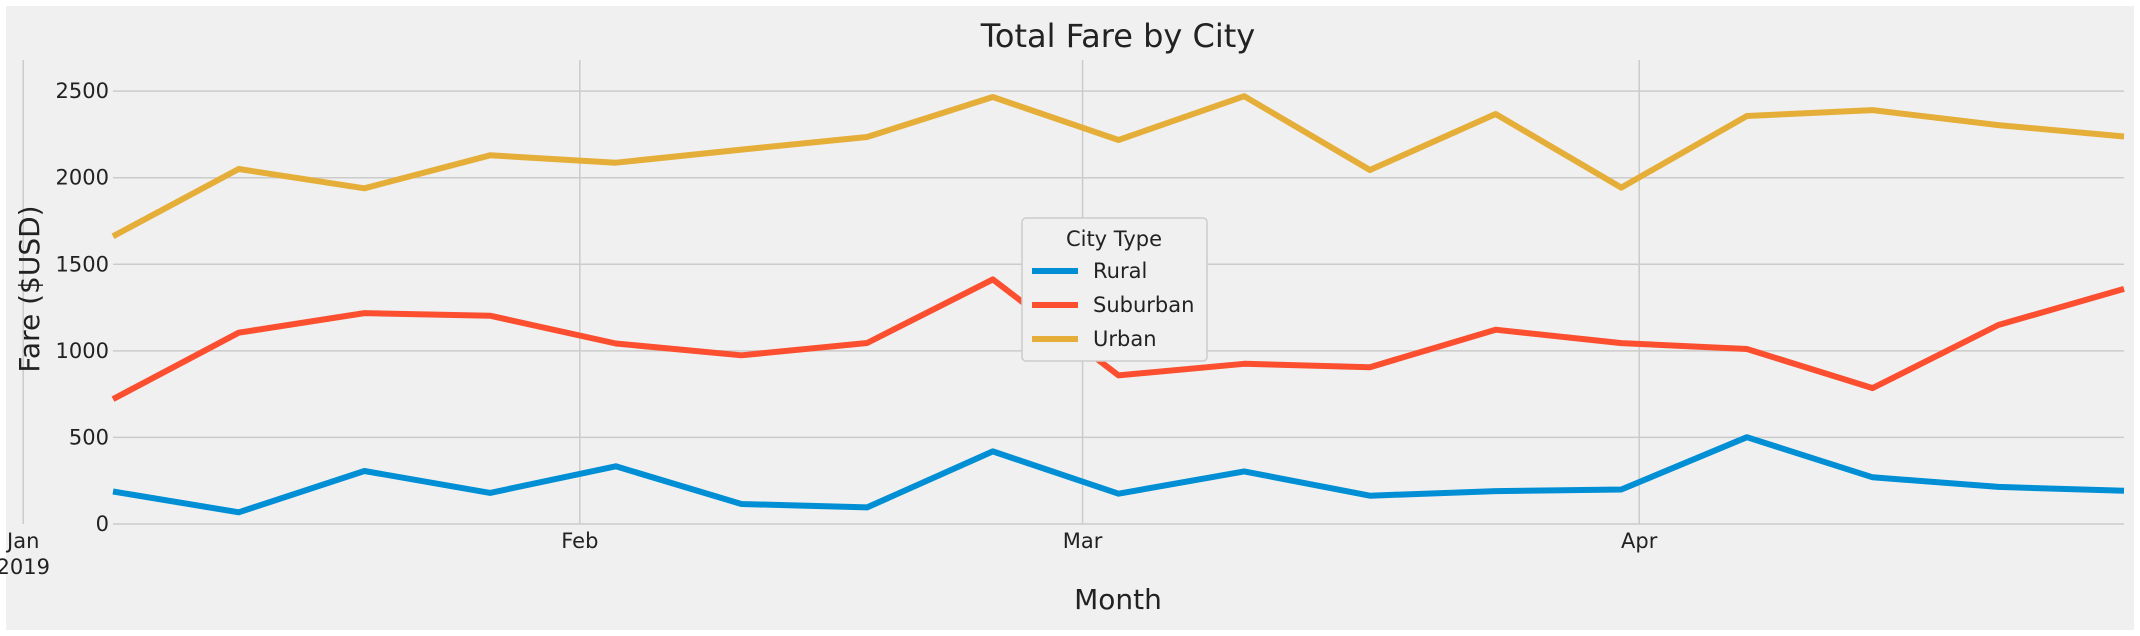  I want to click on y-tick-label: 1000, so click(82, 351).